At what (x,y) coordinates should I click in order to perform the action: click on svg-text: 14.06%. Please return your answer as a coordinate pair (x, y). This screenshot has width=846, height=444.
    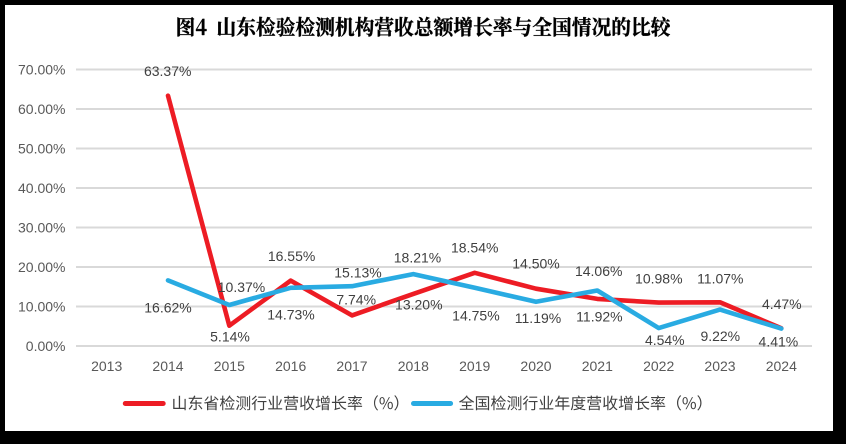
    Looking at the image, I should click on (598, 271).